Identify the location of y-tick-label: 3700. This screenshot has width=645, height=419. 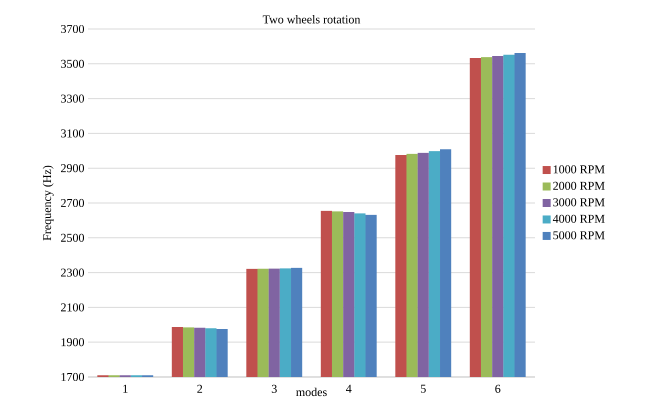
(72, 29).